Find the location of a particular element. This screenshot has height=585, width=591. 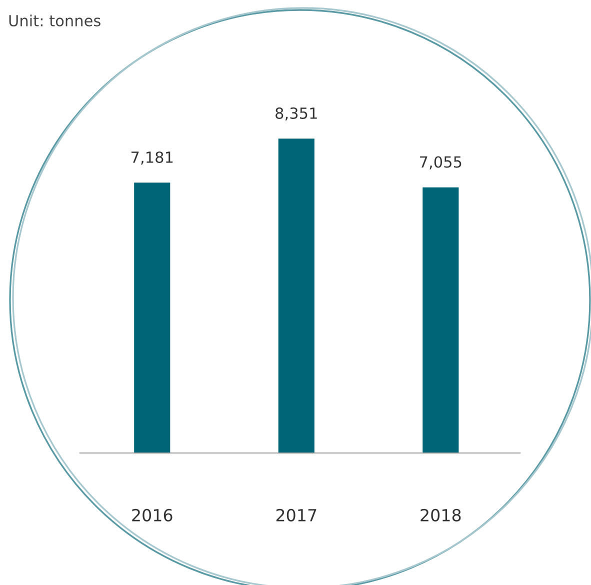

data-label: 8,351 is located at coordinates (296, 114).